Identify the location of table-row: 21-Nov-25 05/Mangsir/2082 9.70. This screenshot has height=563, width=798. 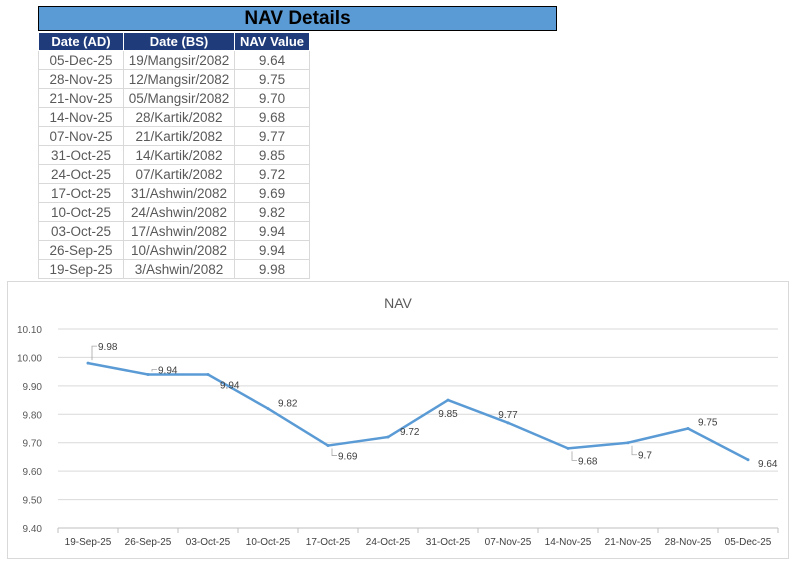
(174, 98).